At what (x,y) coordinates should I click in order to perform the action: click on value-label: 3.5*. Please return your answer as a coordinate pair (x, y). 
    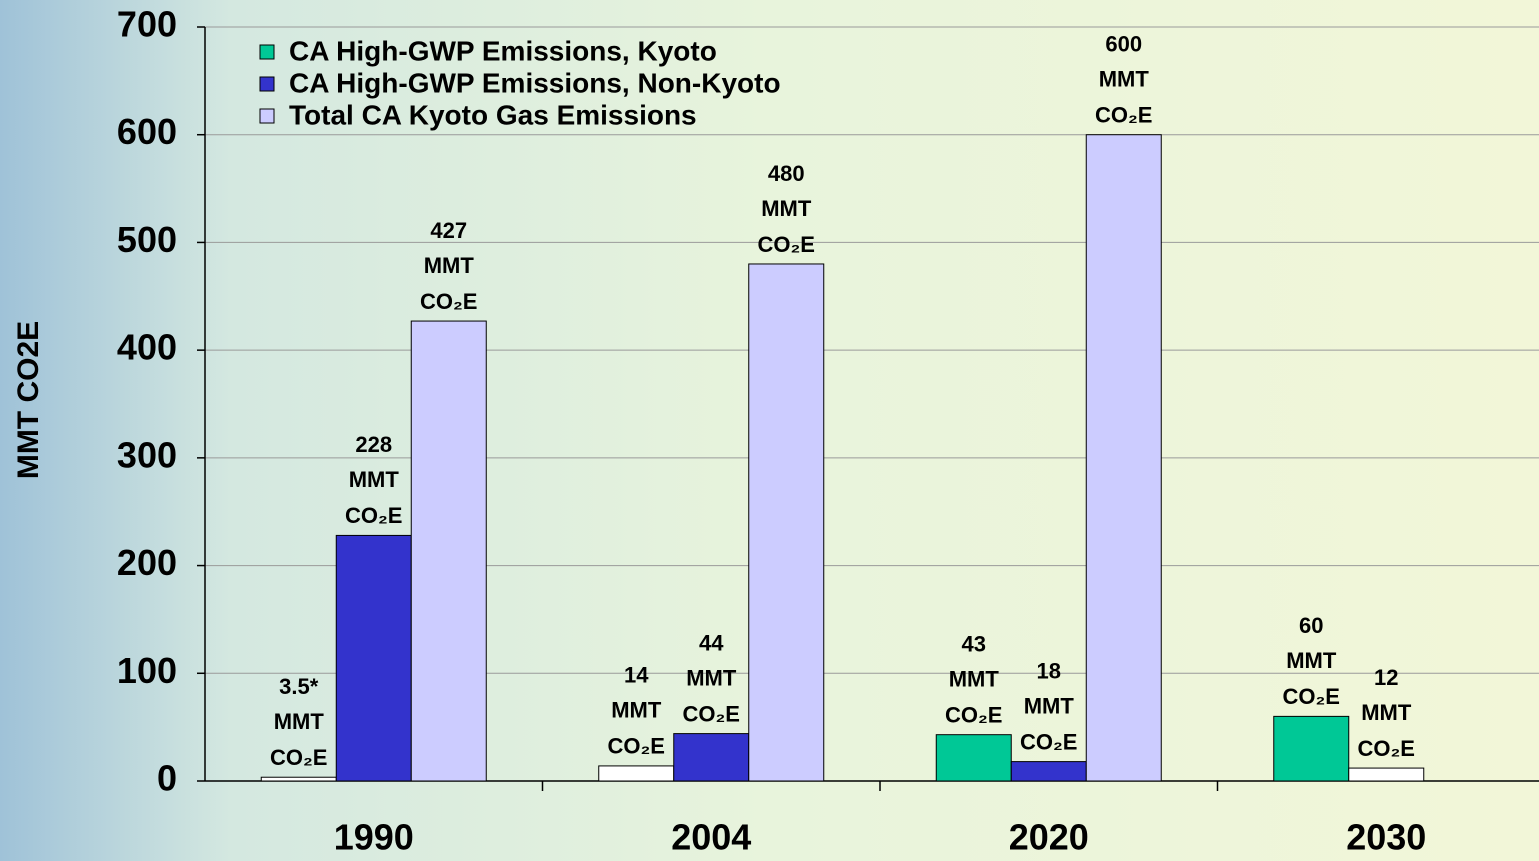
    Looking at the image, I should click on (299, 686).